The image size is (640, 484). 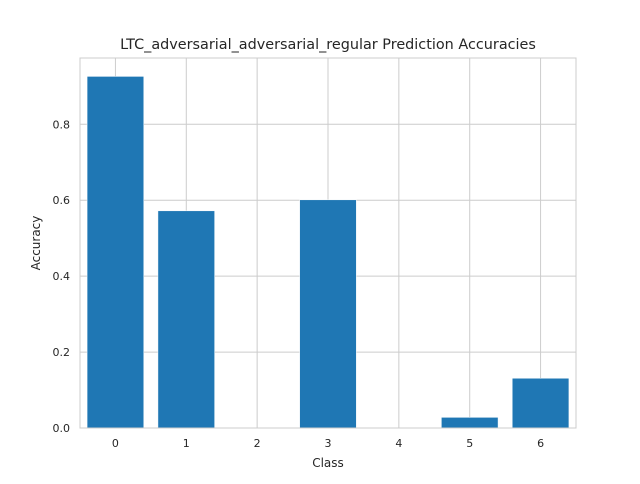 I want to click on x-tick-label: 5, so click(x=469, y=443).